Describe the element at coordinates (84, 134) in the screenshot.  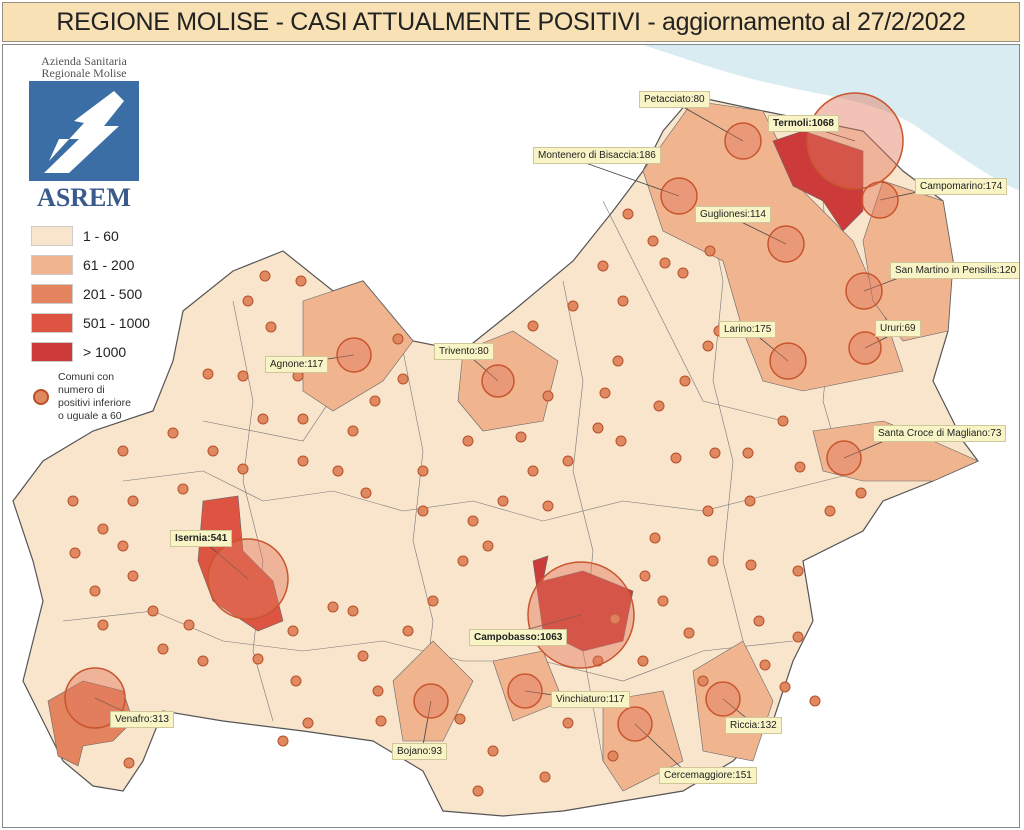
I see `asrem-logo: Azienda Sanitaria Regionale Molise ASREM` at that location.